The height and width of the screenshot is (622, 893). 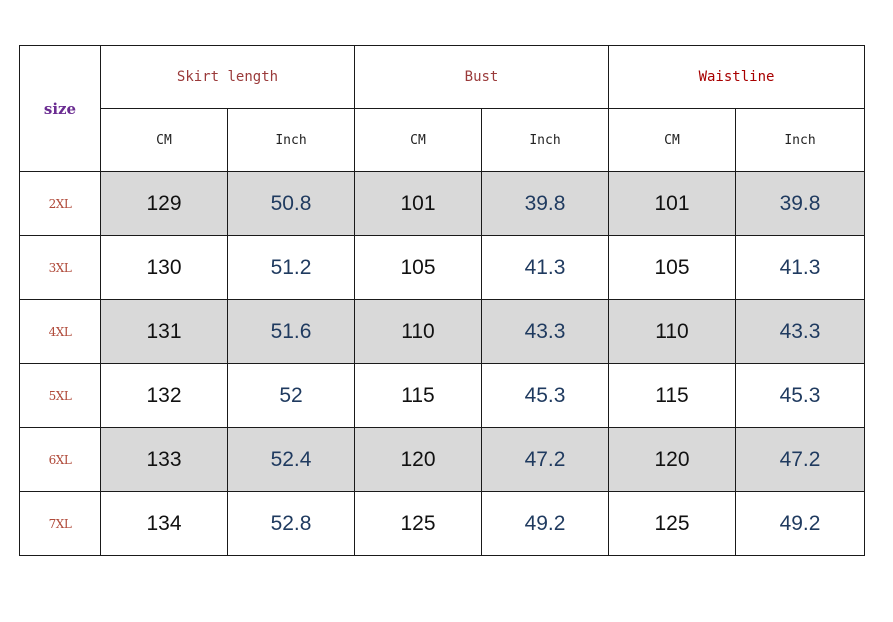 I want to click on skirt-inch-cell: 51.2, so click(x=291, y=267).